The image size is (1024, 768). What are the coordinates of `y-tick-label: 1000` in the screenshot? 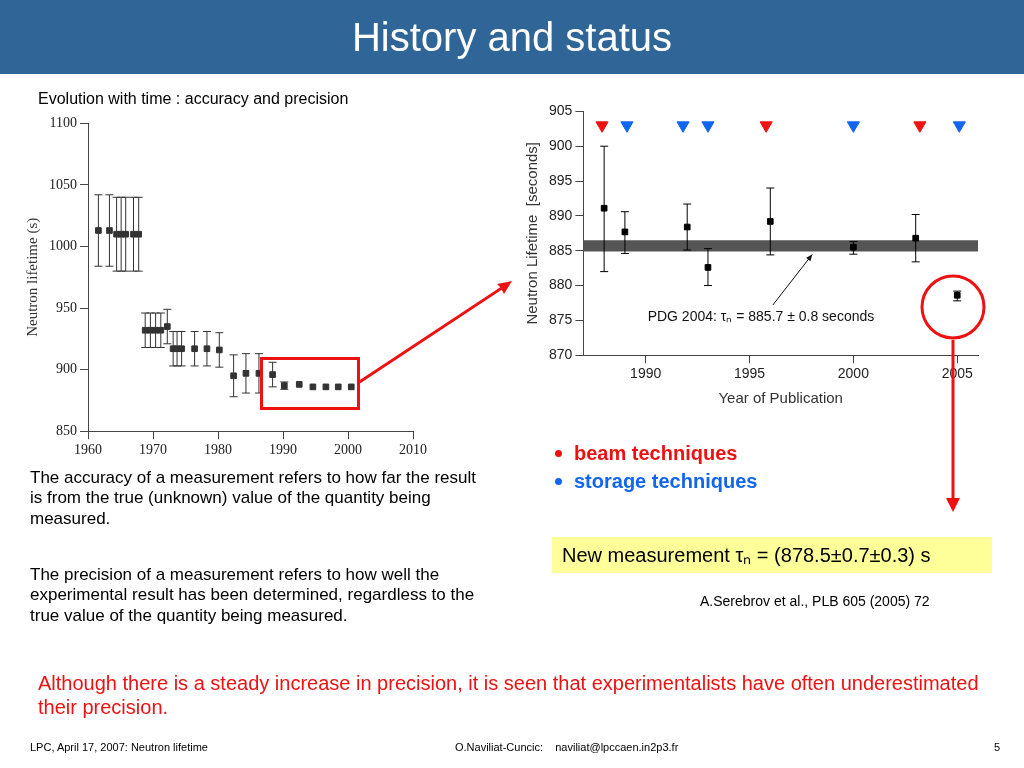 It's located at (63, 246).